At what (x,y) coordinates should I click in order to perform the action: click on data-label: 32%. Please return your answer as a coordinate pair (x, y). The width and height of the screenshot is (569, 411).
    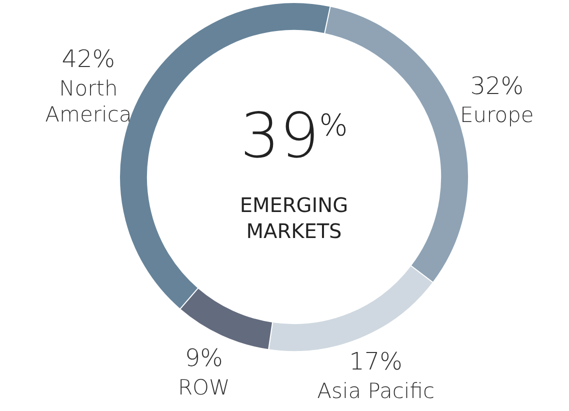
    Looking at the image, I should click on (497, 86).